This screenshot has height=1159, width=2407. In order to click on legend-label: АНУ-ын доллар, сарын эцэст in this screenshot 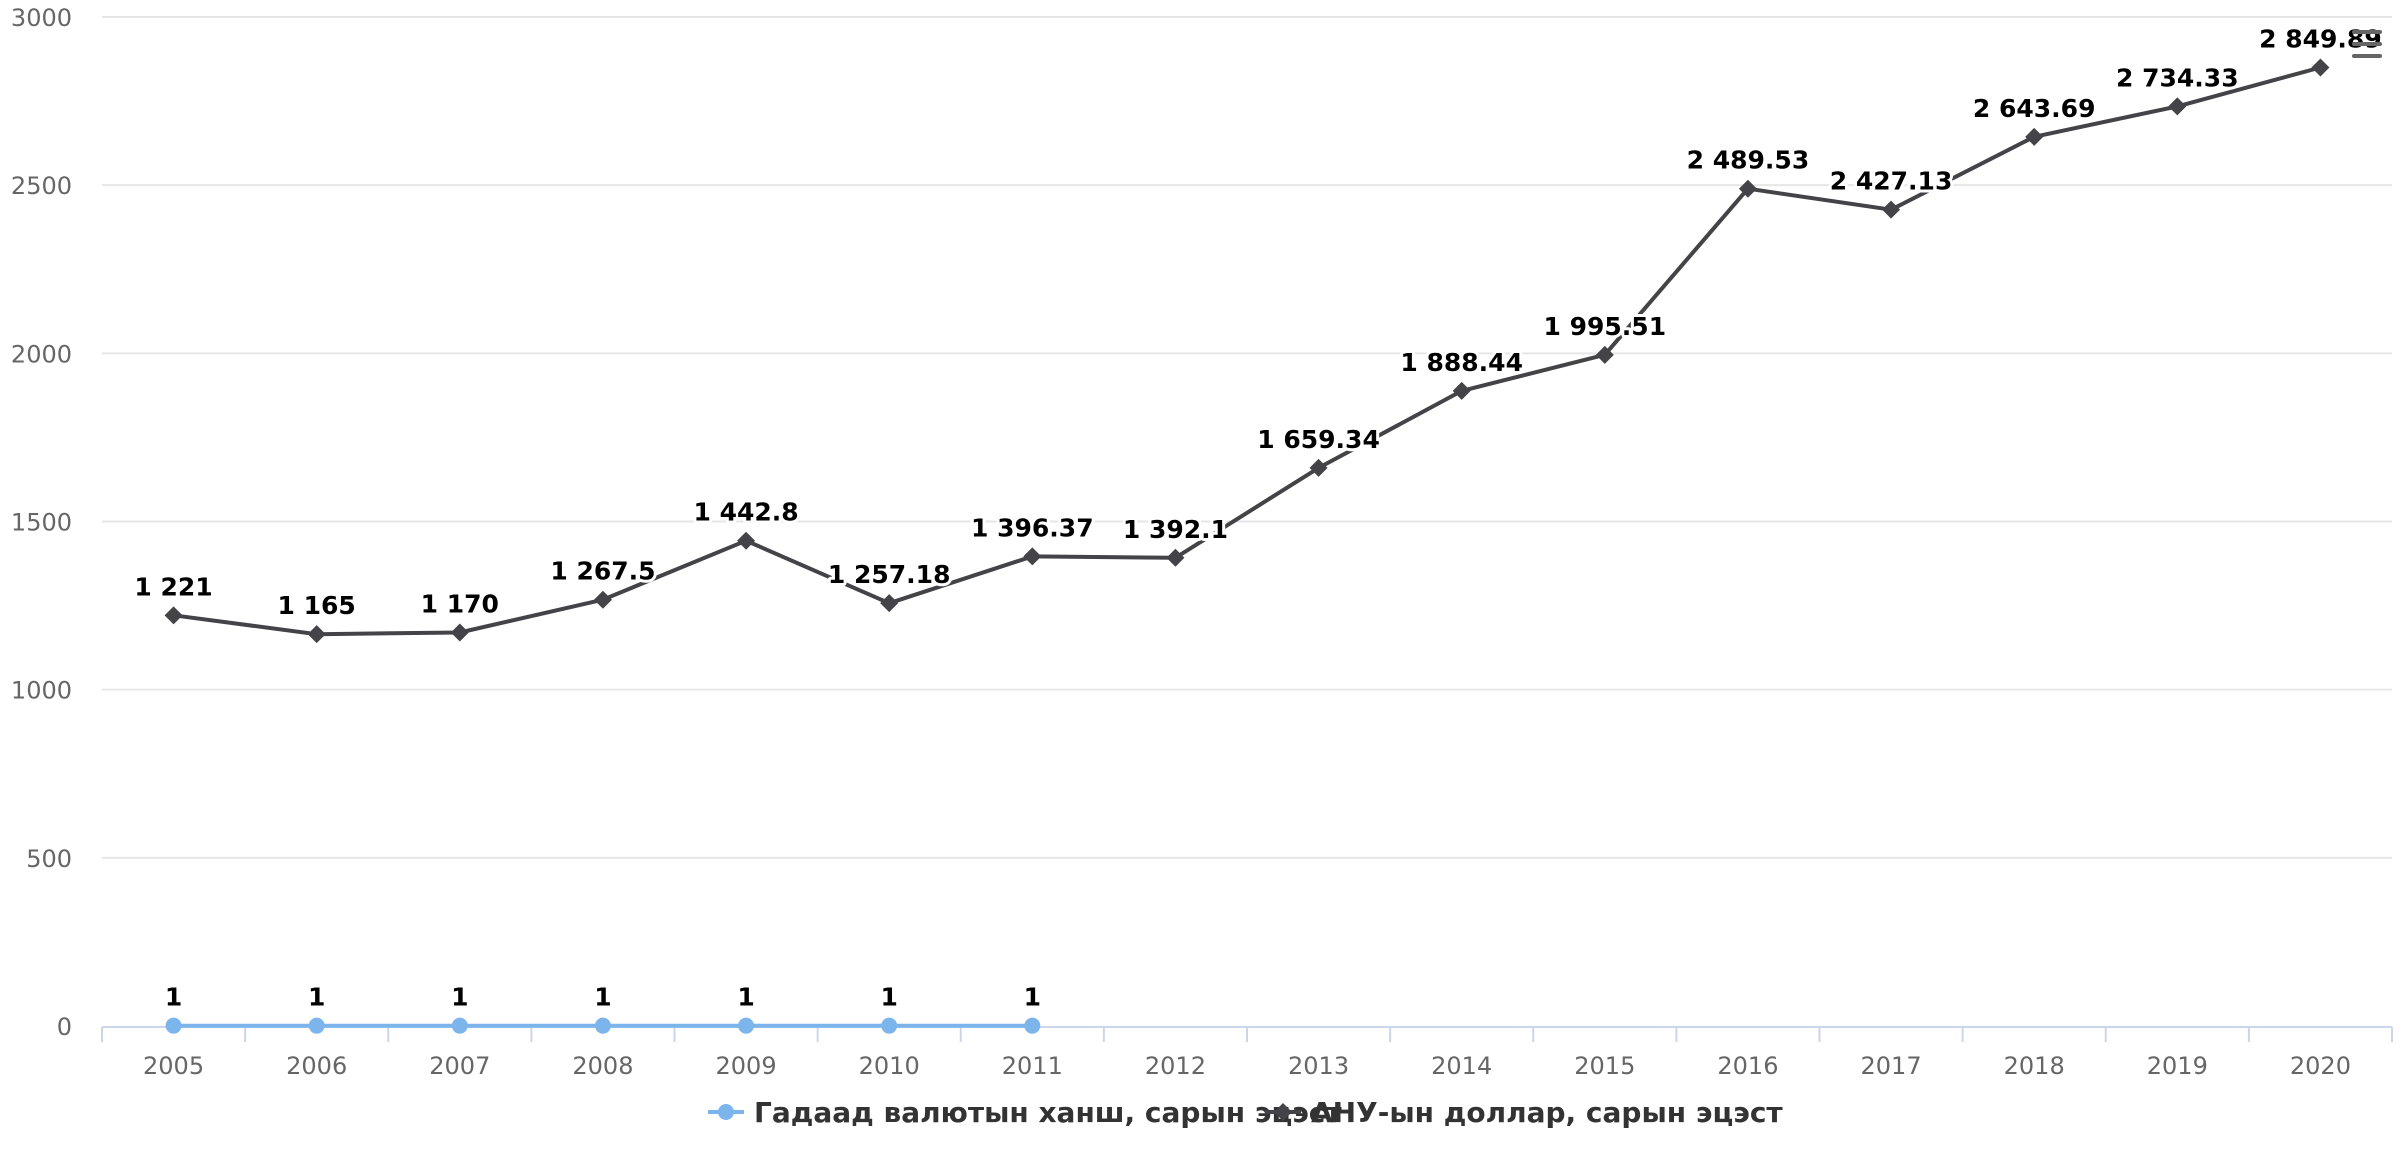, I will do `click(1547, 1112)`.